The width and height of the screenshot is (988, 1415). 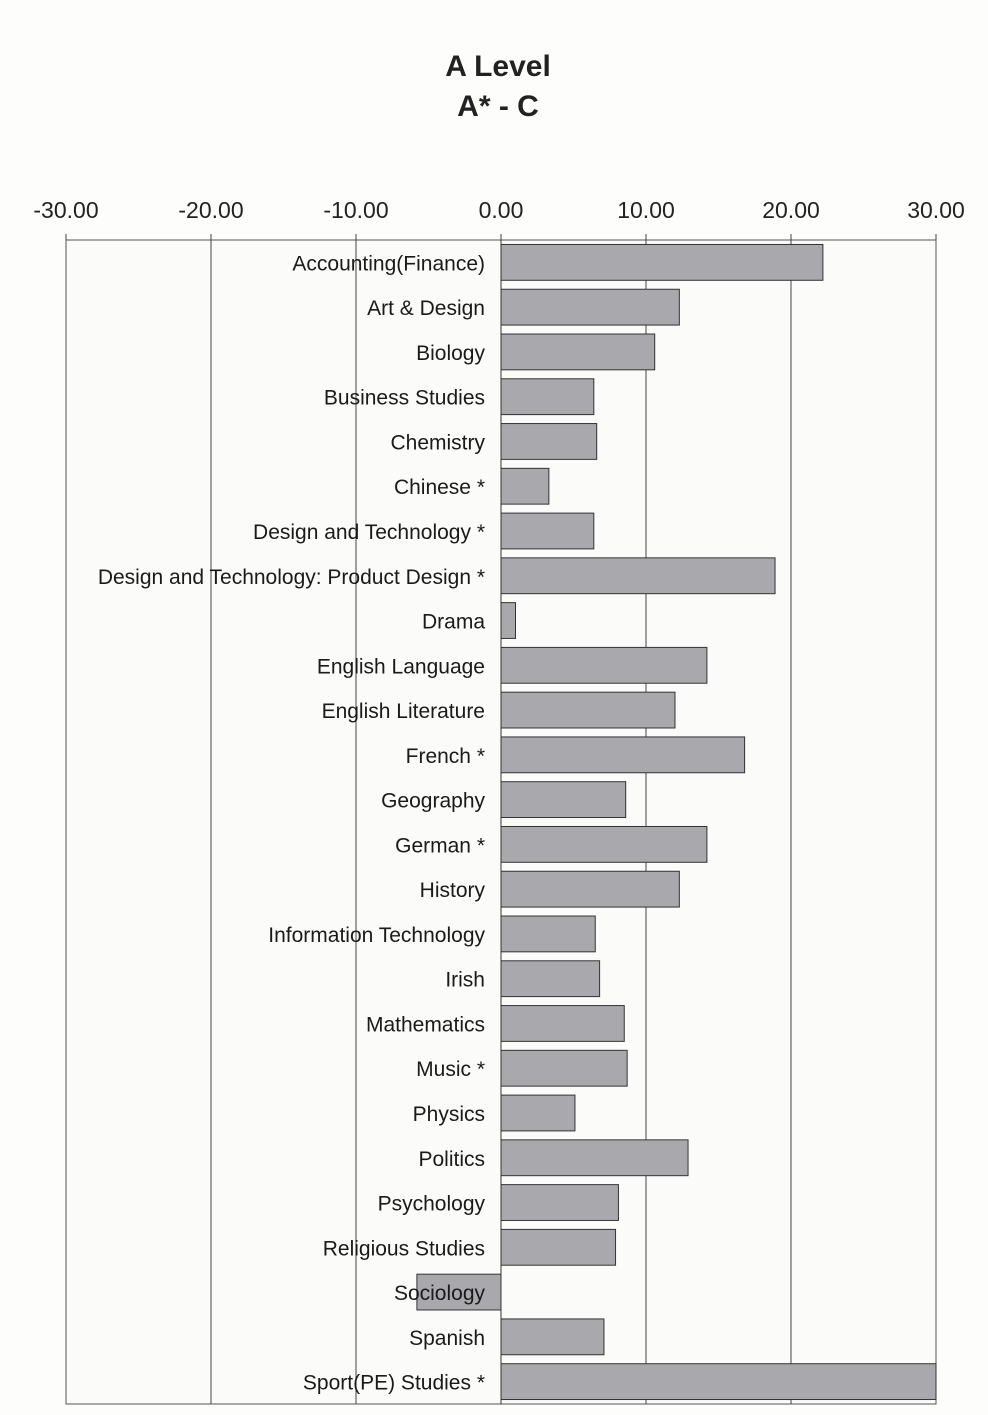 I want to click on category-label: Sociology, so click(x=440, y=1293).